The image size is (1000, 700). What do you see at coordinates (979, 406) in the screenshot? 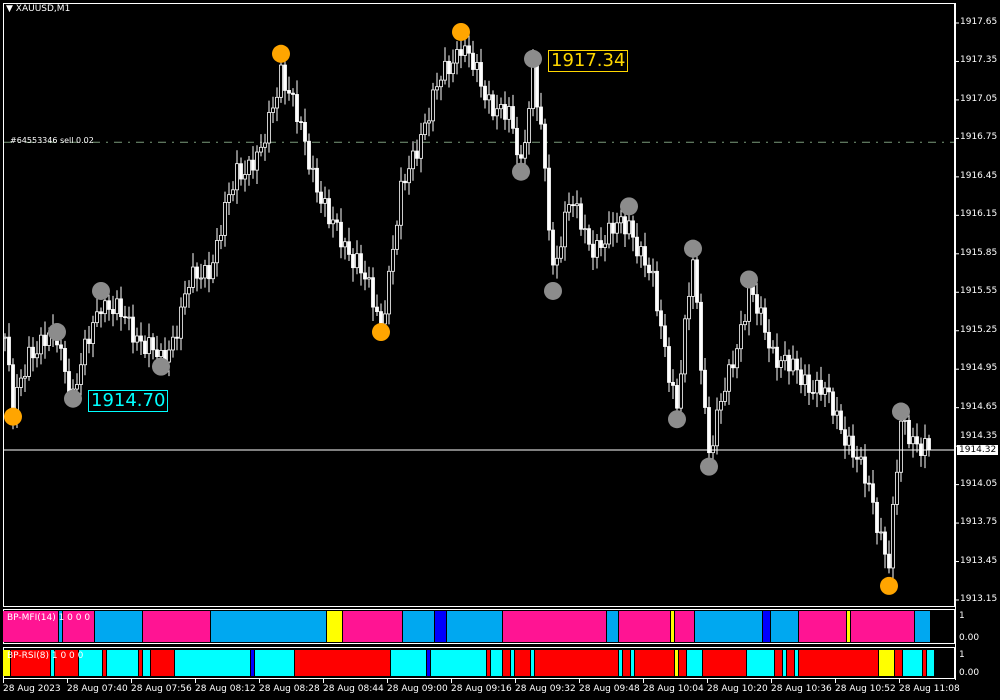
I see `price-tick-label: 1914.65` at bounding box center [979, 406].